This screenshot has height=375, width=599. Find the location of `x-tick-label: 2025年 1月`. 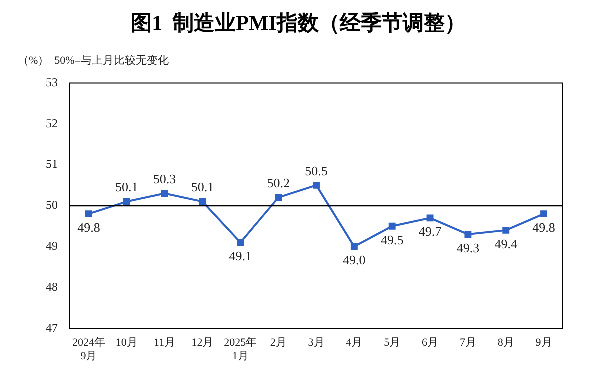

x-tick-label: 2025年 1月 is located at coordinates (241, 349).